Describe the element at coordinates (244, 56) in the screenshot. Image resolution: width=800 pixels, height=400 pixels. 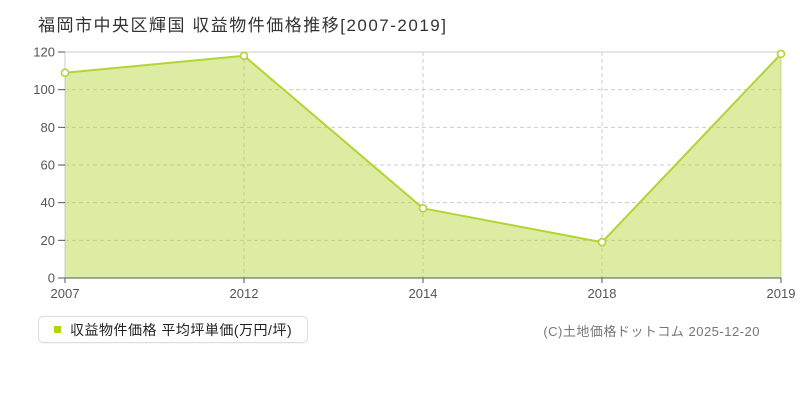
I see `data-point-2012` at that location.